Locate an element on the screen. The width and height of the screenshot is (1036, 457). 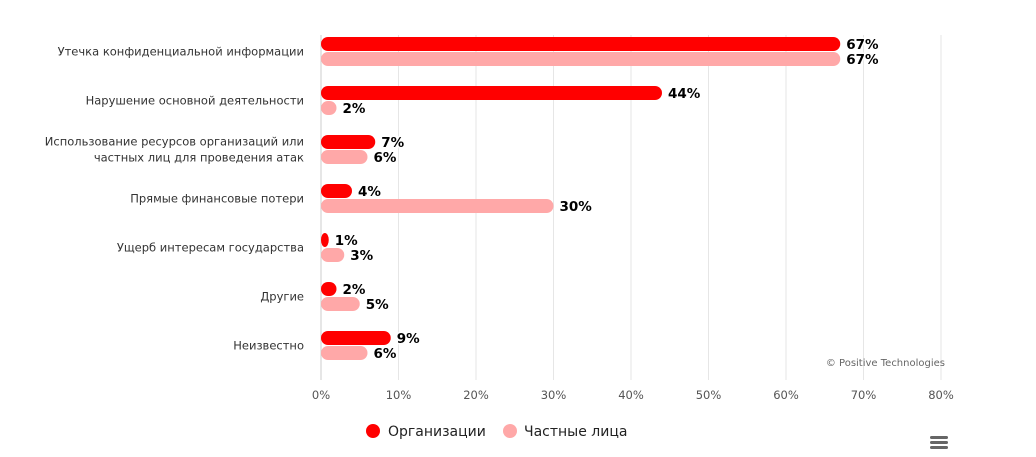
data-label: 3% is located at coordinates (361, 256).